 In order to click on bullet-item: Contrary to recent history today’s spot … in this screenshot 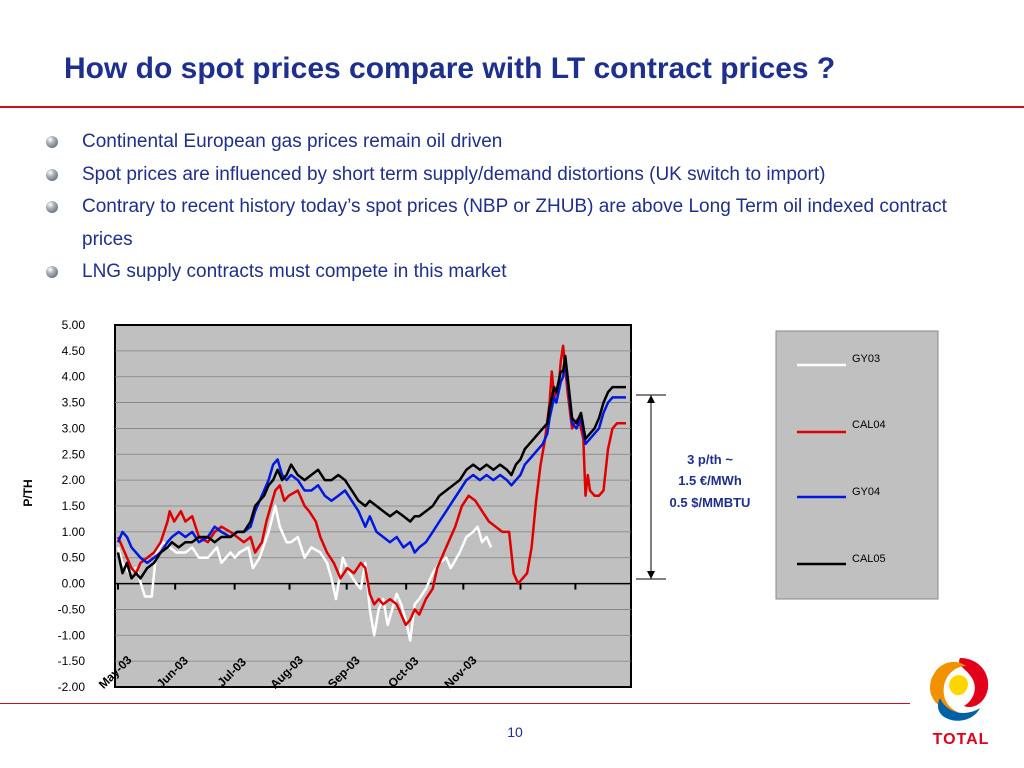, I will do `click(521, 223)`.